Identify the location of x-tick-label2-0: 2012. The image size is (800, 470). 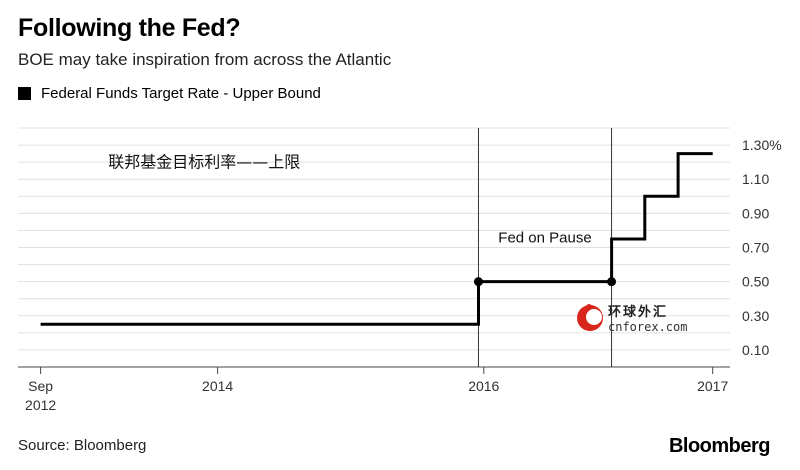
(40, 405).